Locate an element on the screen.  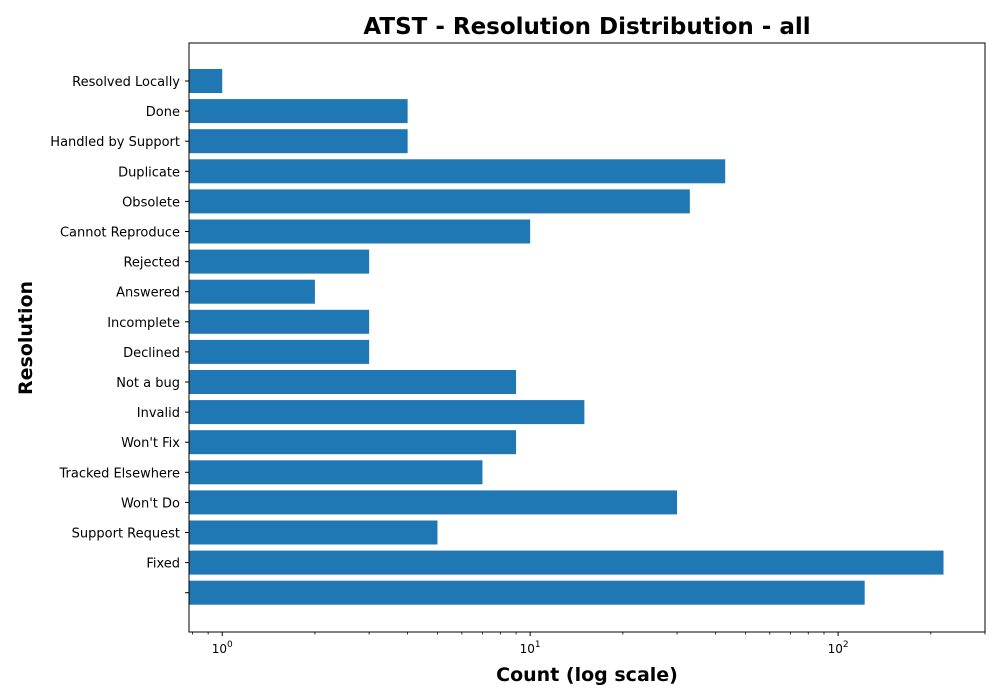
y-tick-label-1: Done is located at coordinates (163, 112).